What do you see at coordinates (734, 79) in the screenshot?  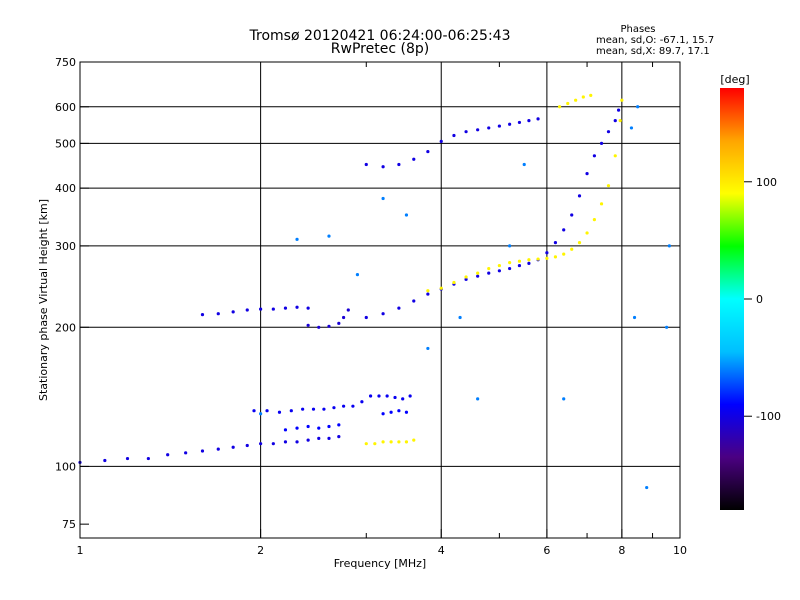 I see `colorbar-label: [deg]` at bounding box center [734, 79].